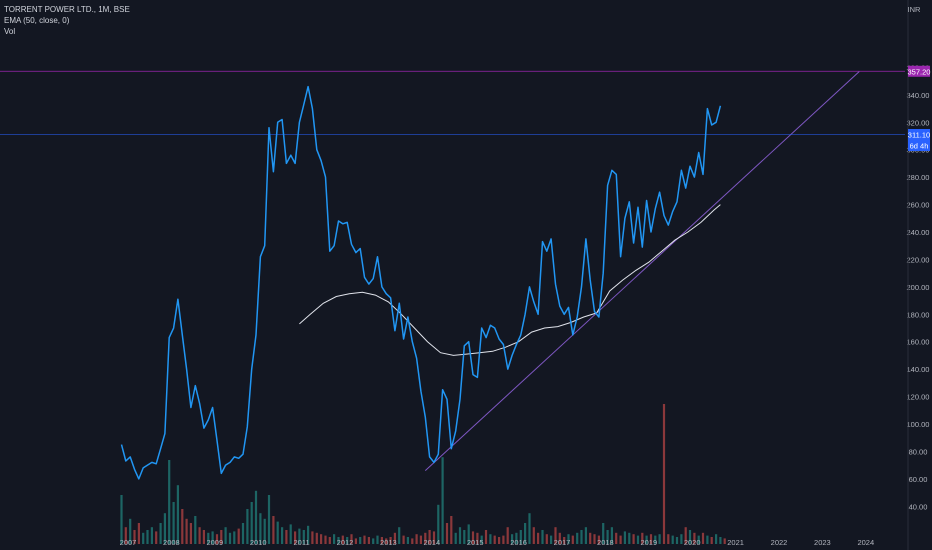 The height and width of the screenshot is (550, 932). Describe the element at coordinates (37, 20) in the screenshot. I see `legend-ema: EMA (50, close, 0)` at that location.